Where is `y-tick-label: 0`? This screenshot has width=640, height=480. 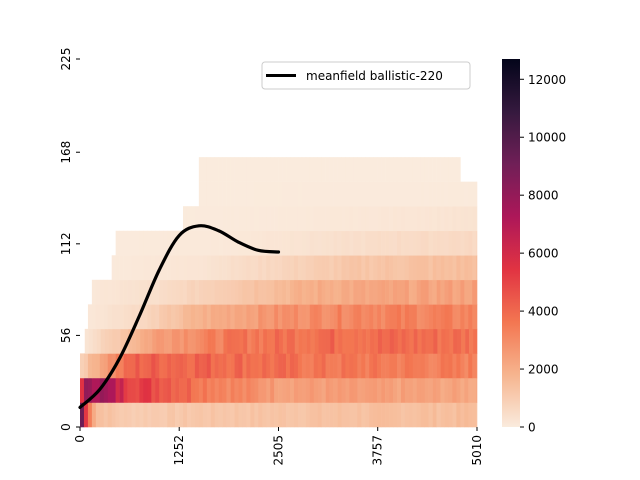
y-tick-label: 0 is located at coordinates (66, 427).